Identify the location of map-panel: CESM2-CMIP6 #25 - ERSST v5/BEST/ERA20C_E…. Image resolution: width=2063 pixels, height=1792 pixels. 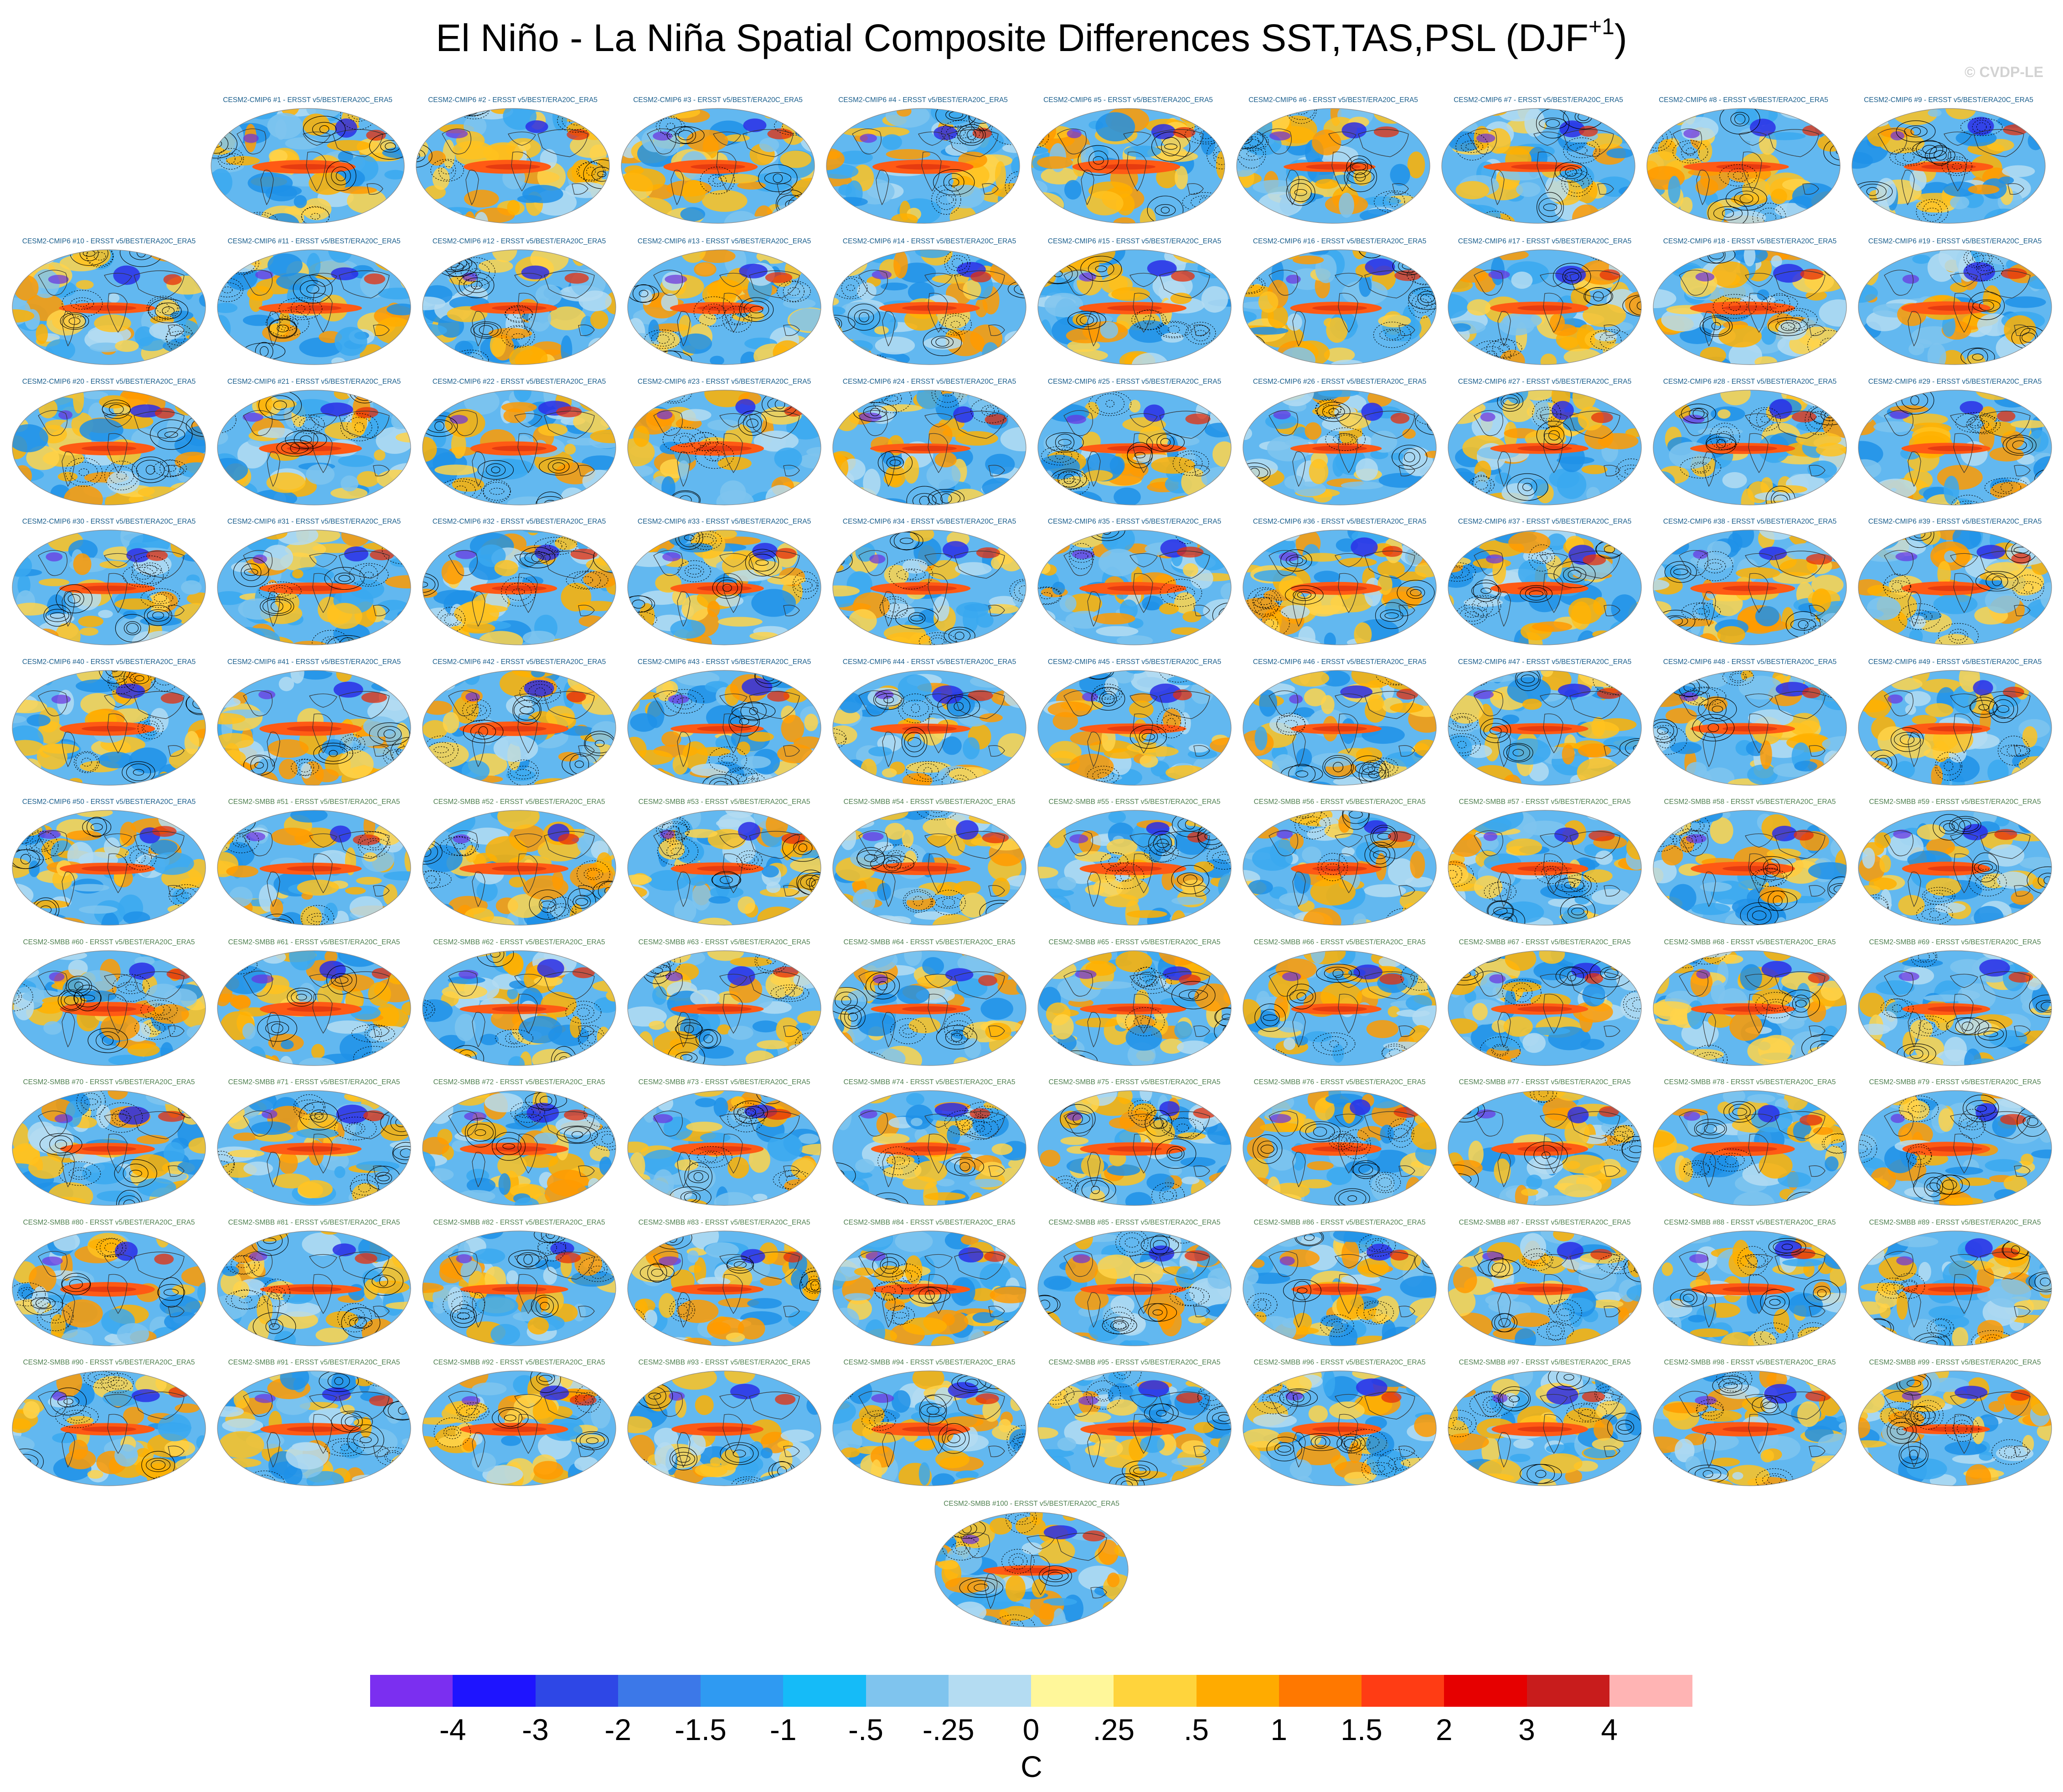
(1134, 445).